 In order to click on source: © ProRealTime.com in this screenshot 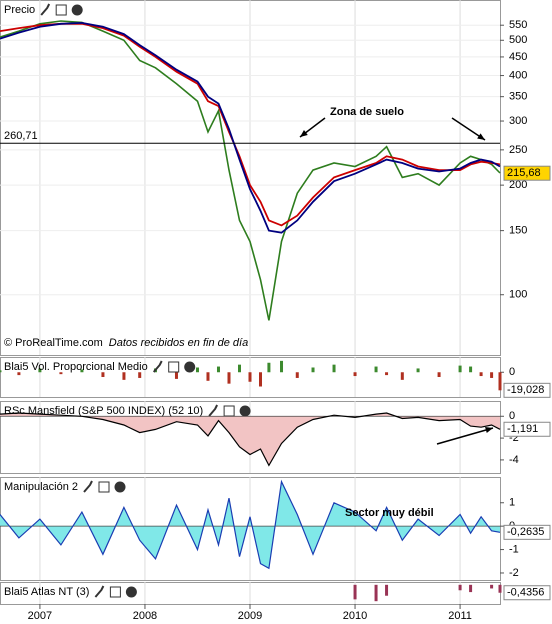, I will do `click(53, 343)`.